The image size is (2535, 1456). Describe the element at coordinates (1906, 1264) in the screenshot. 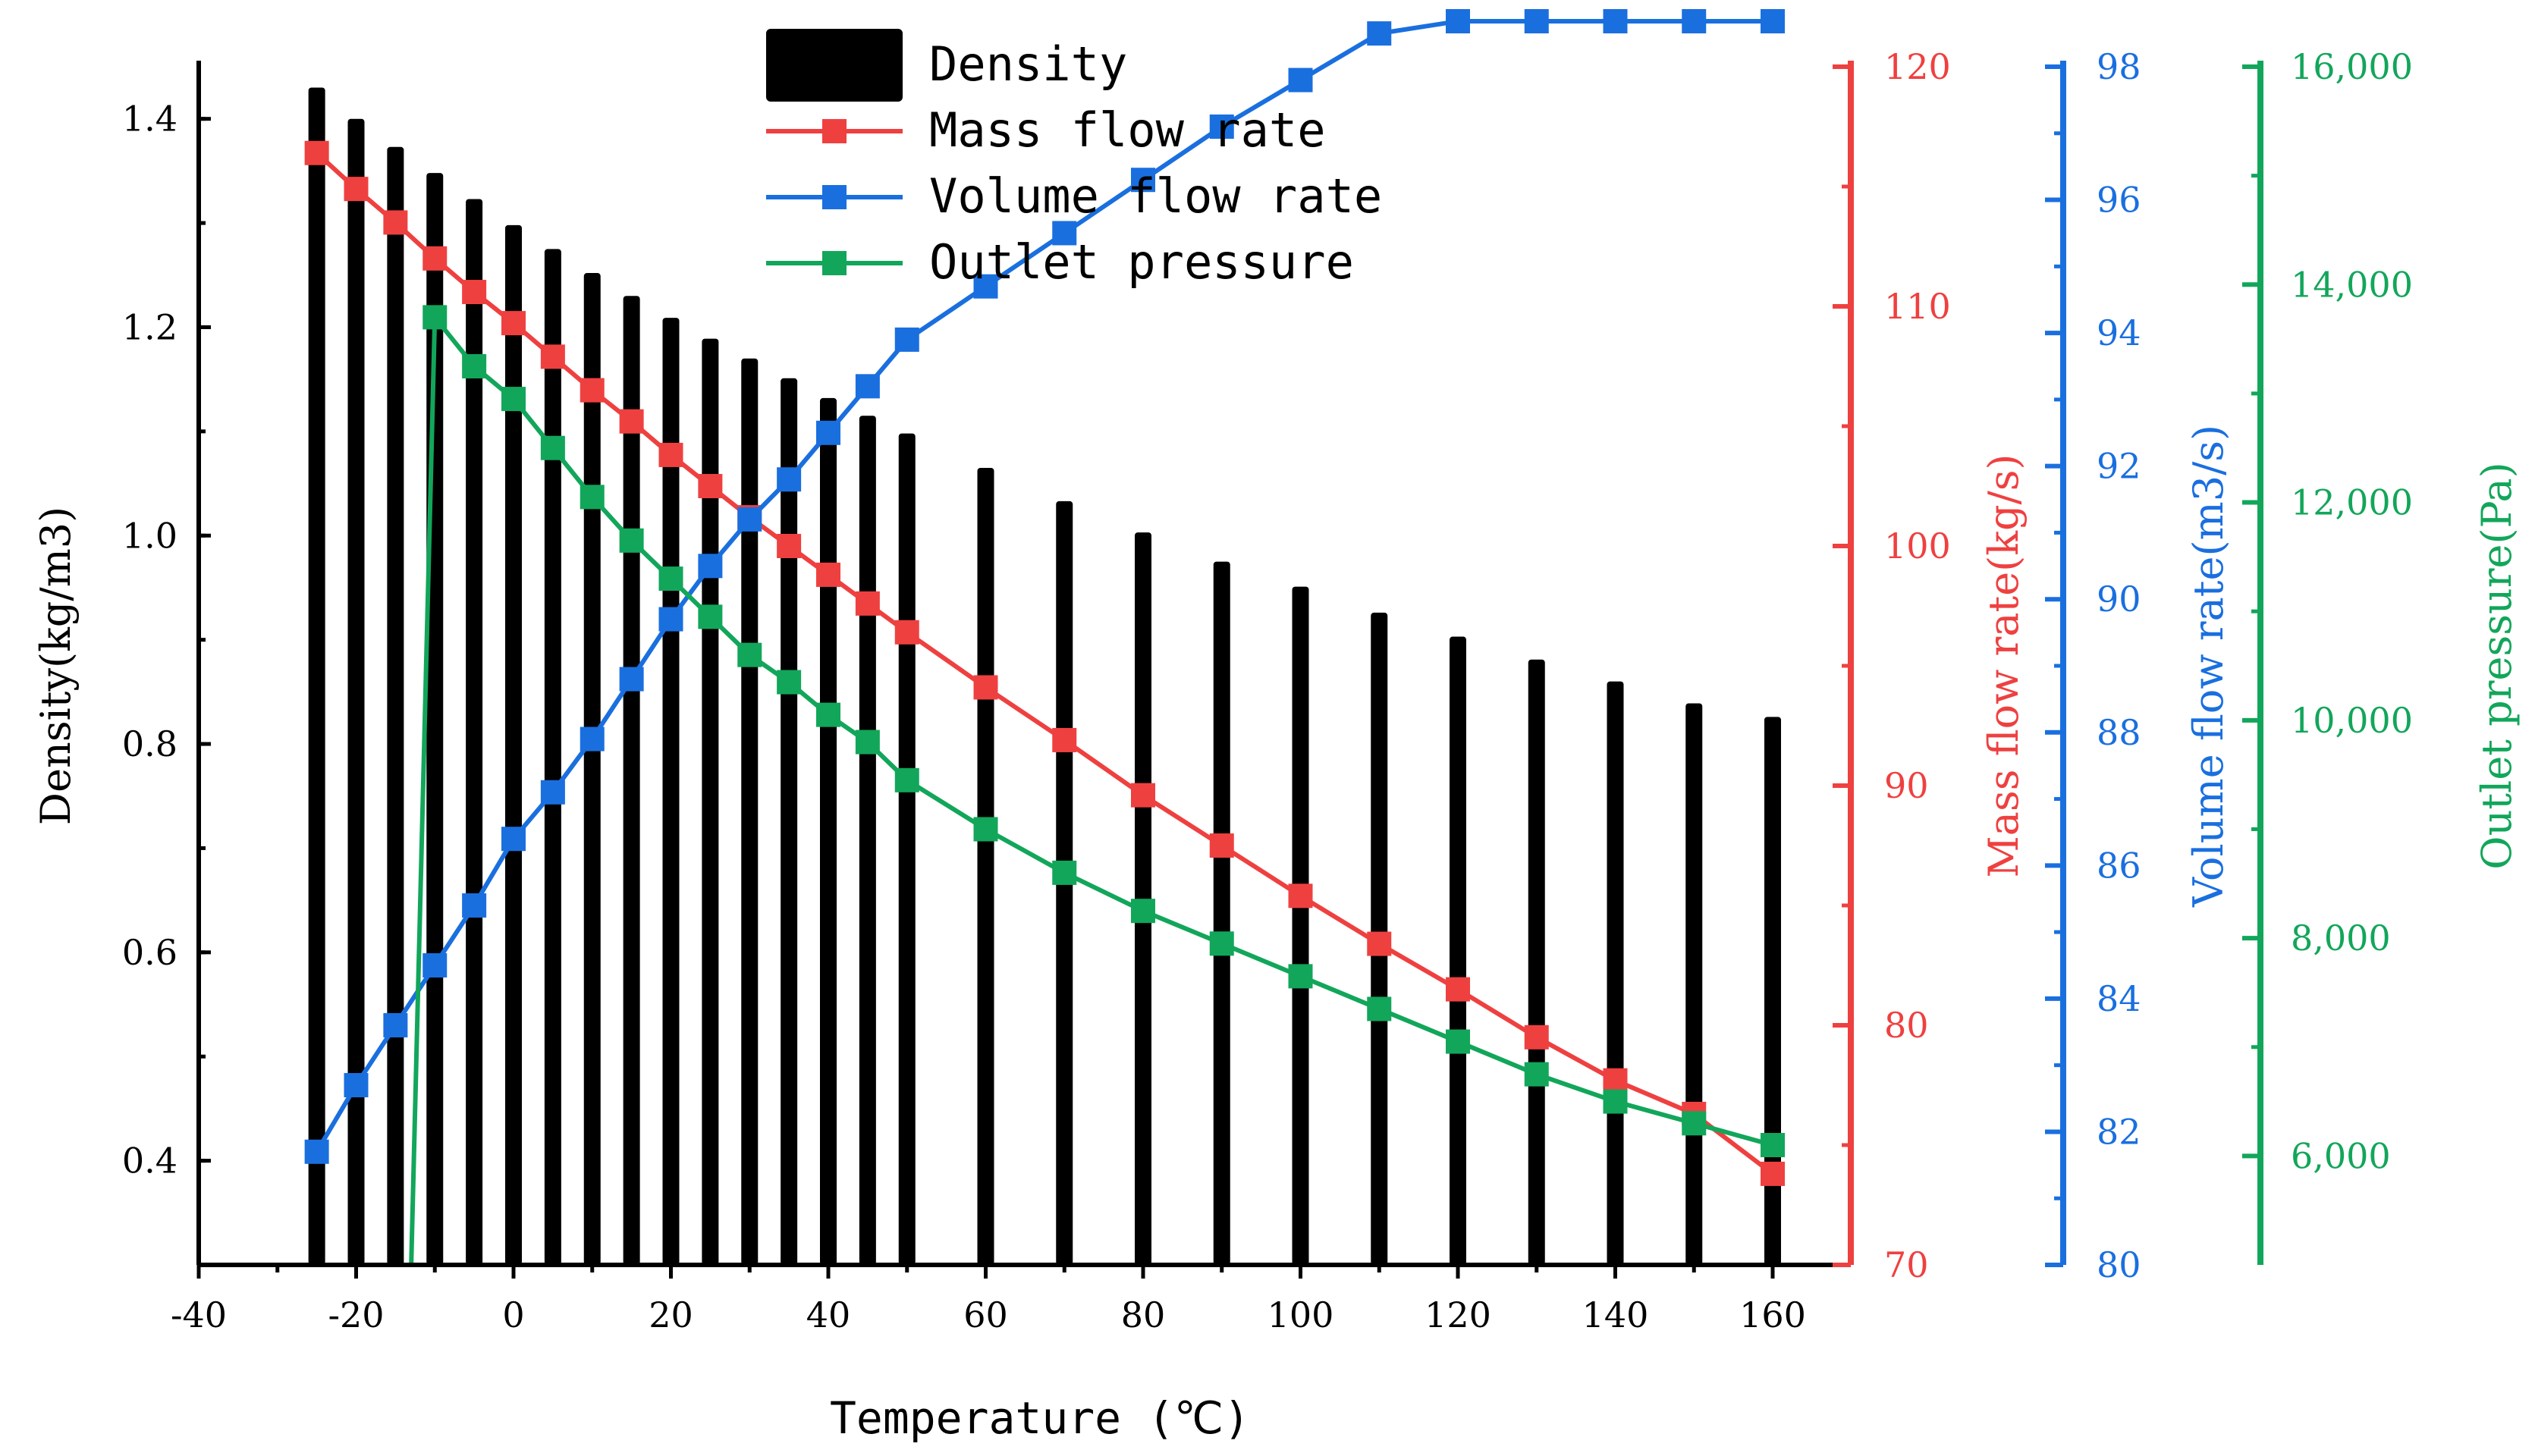

I see `mass-flow-tick-label: 70` at that location.